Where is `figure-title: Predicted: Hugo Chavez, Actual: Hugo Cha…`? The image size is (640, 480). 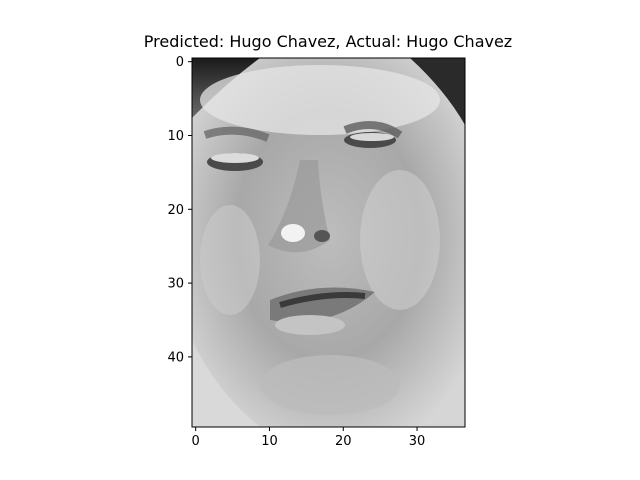 figure-title: Predicted: Hugo Chavez, Actual: Hugo Cha… is located at coordinates (328, 41).